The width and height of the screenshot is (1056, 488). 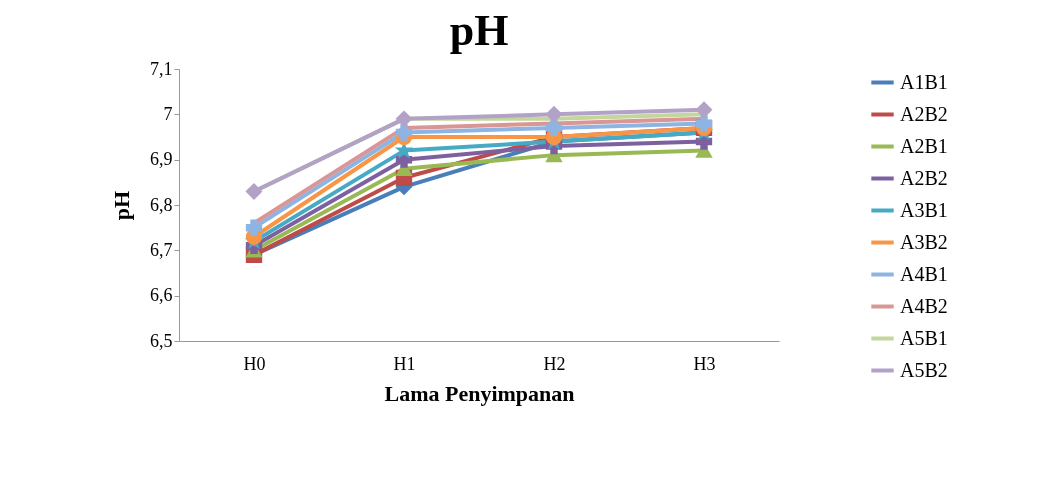 I want to click on legend-label: A5B1, so click(x=924, y=337).